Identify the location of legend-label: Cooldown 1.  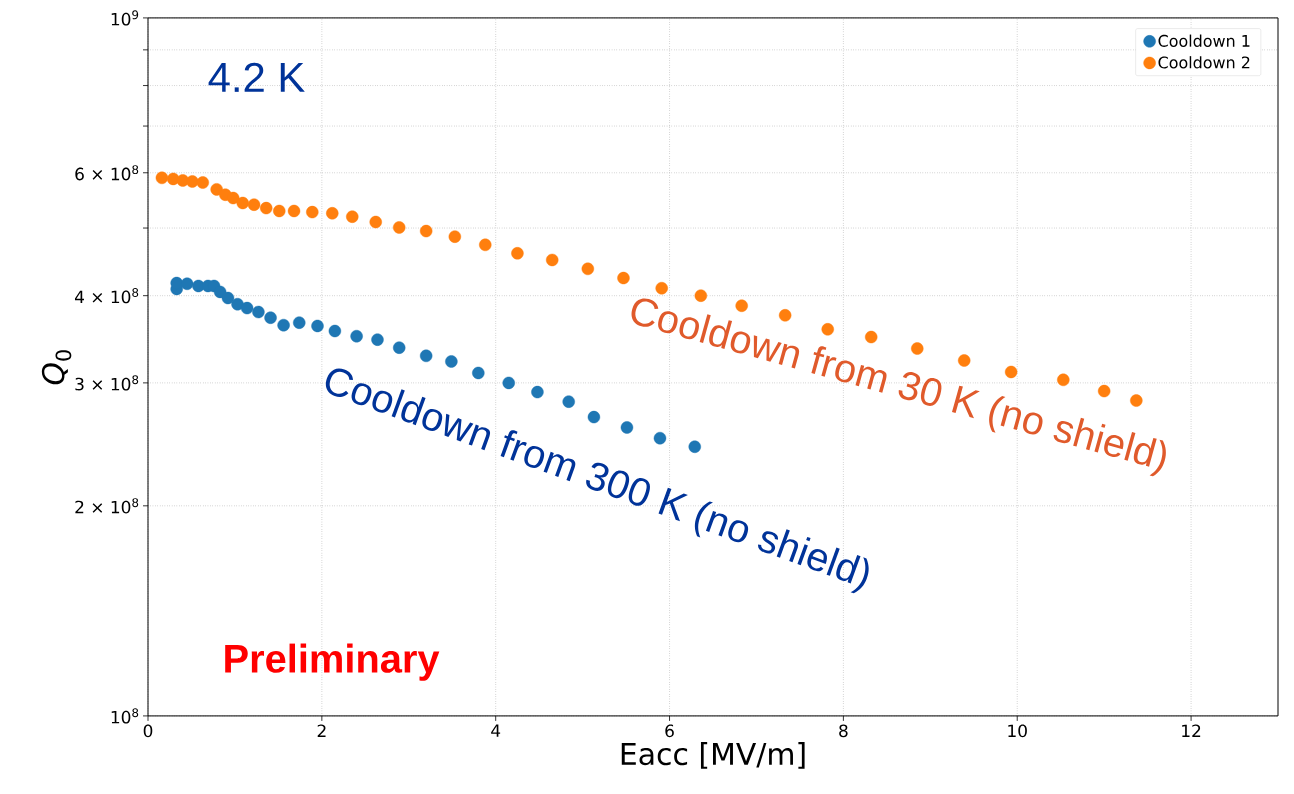
(1204, 40).